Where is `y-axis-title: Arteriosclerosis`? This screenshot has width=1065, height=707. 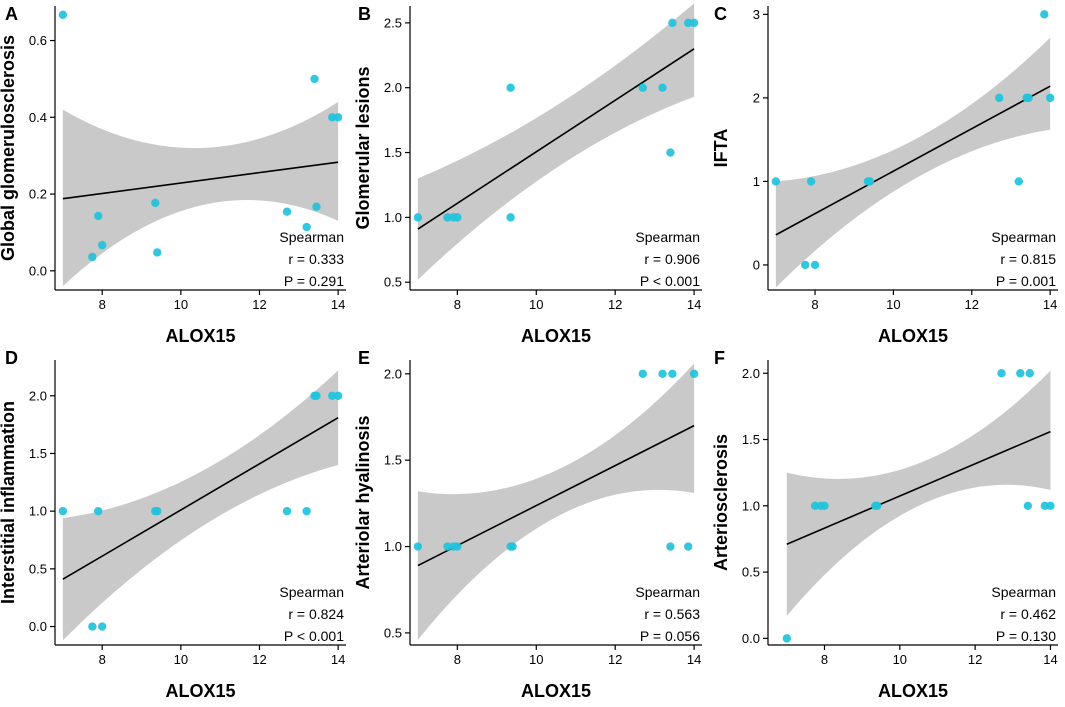
y-axis-title: Arteriosclerosis is located at coordinates (721, 502).